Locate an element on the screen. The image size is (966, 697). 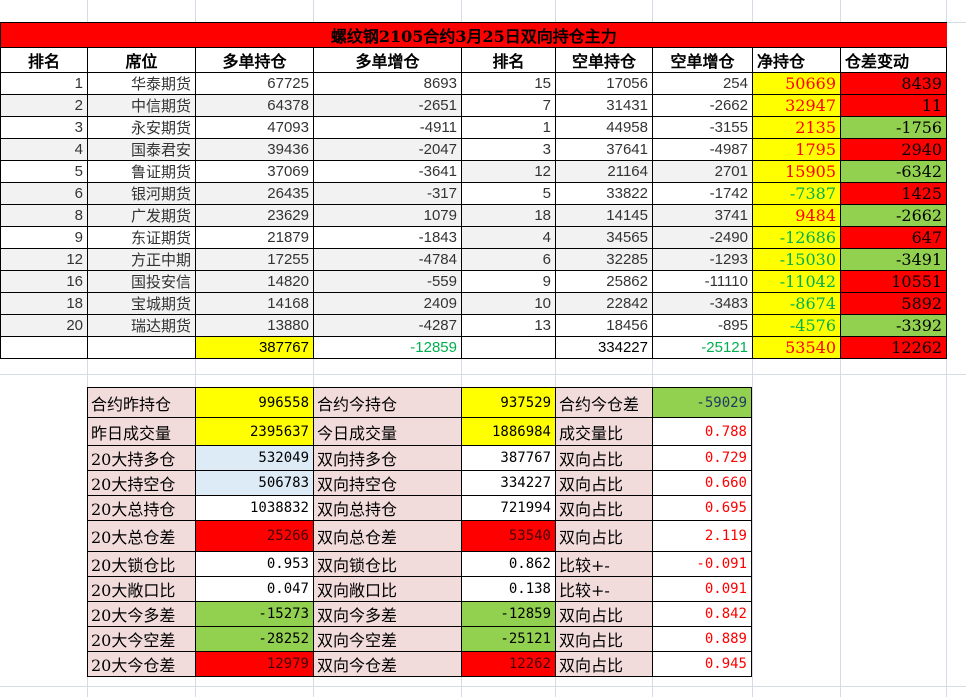
cell-rank: 2 is located at coordinates (44, 105).